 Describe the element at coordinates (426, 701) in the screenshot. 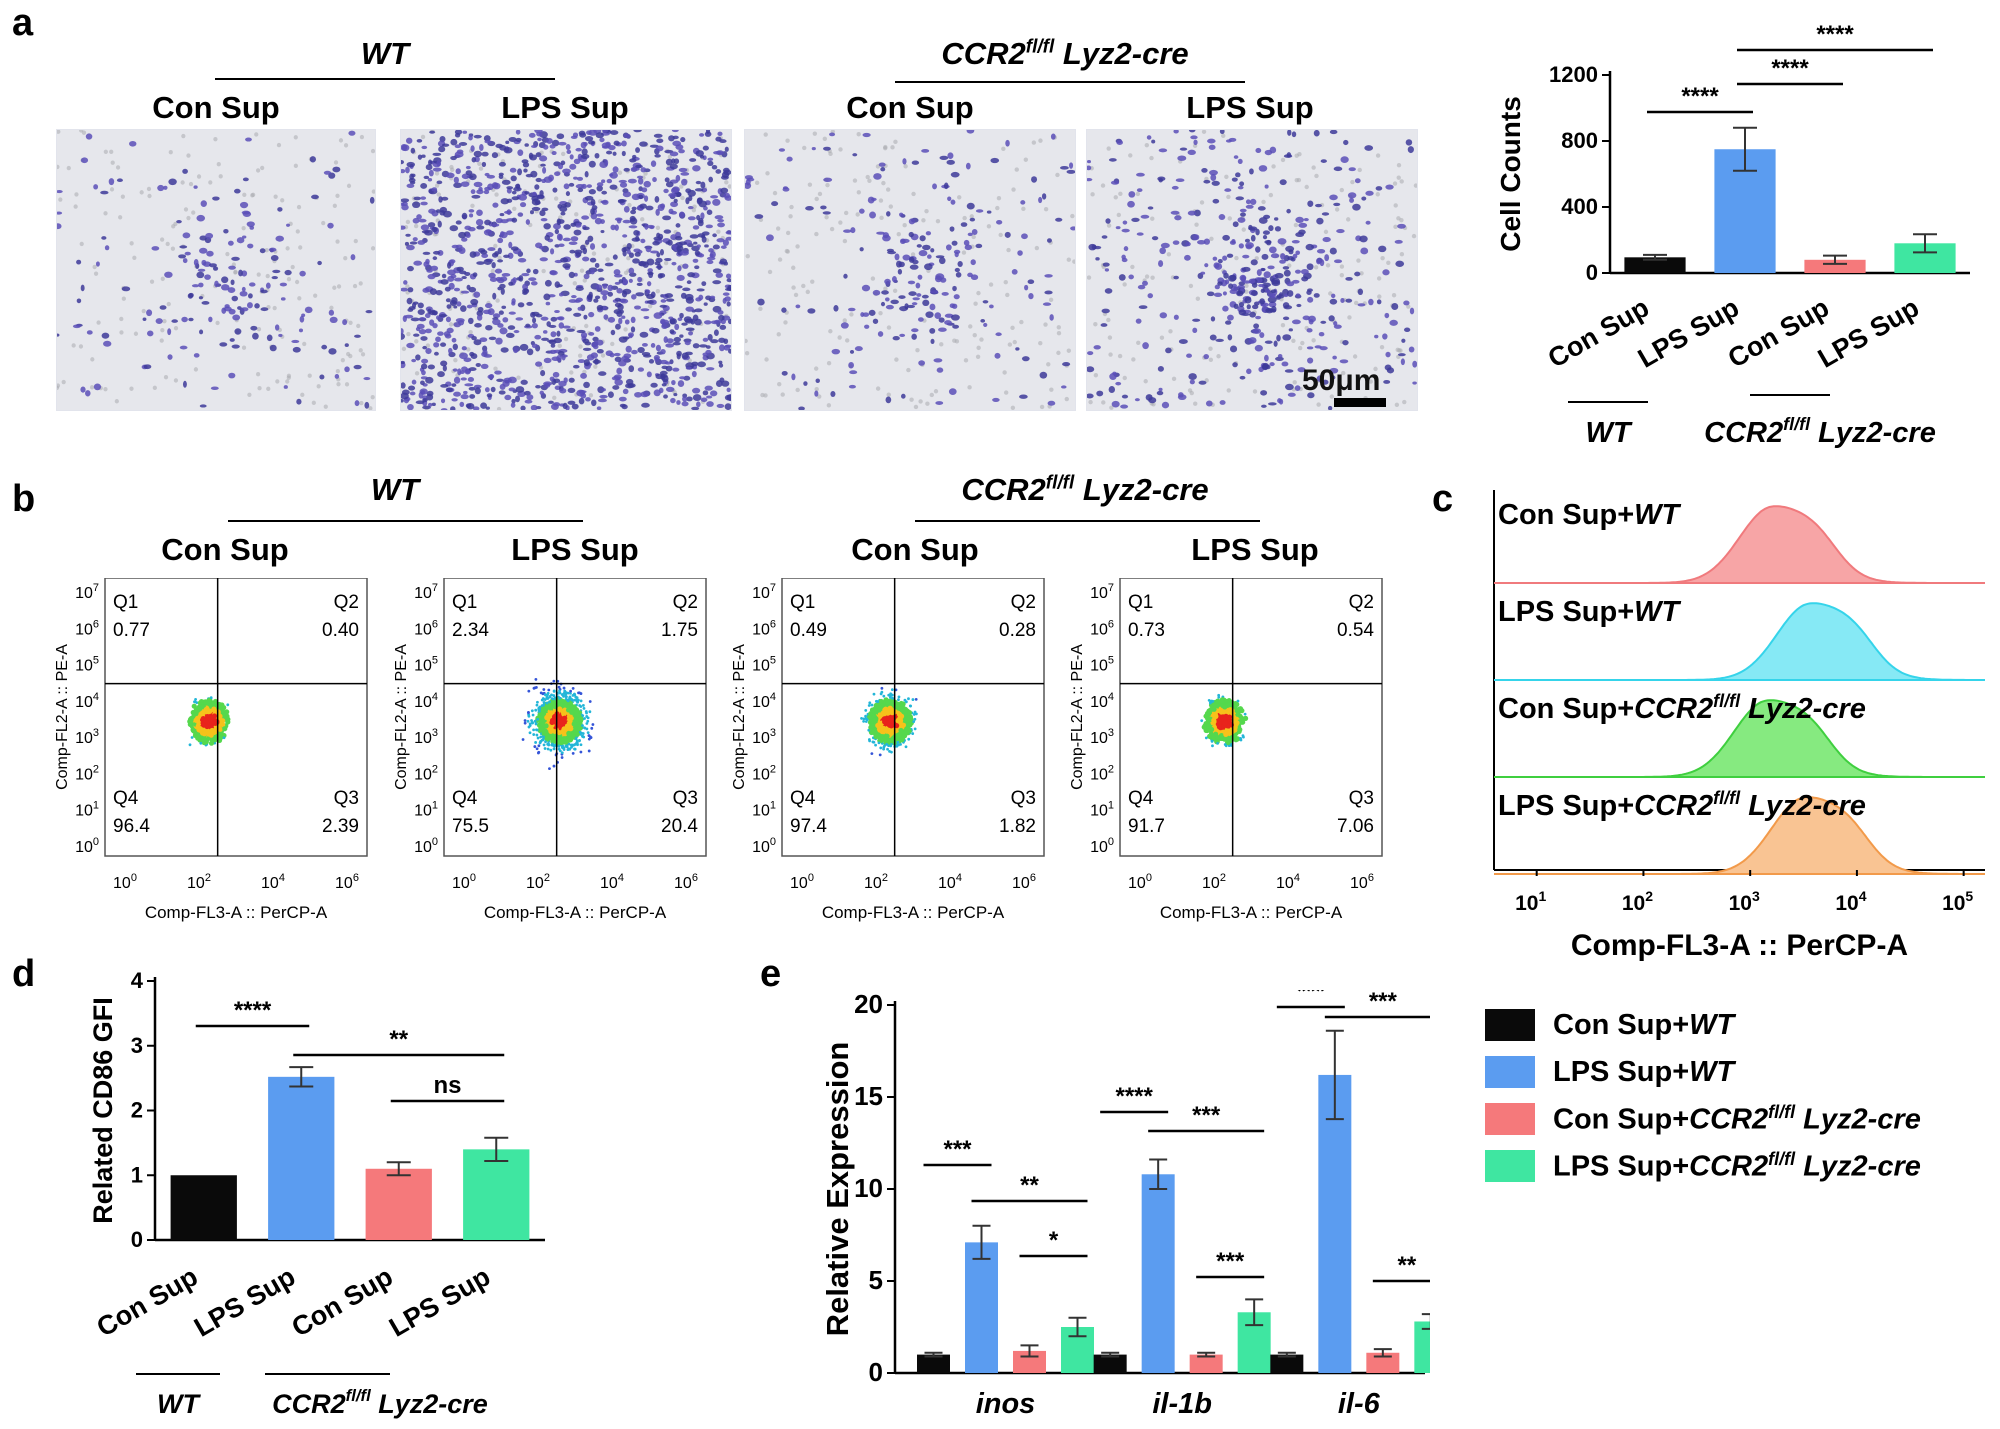

I see `y-tick-label: 104` at that location.